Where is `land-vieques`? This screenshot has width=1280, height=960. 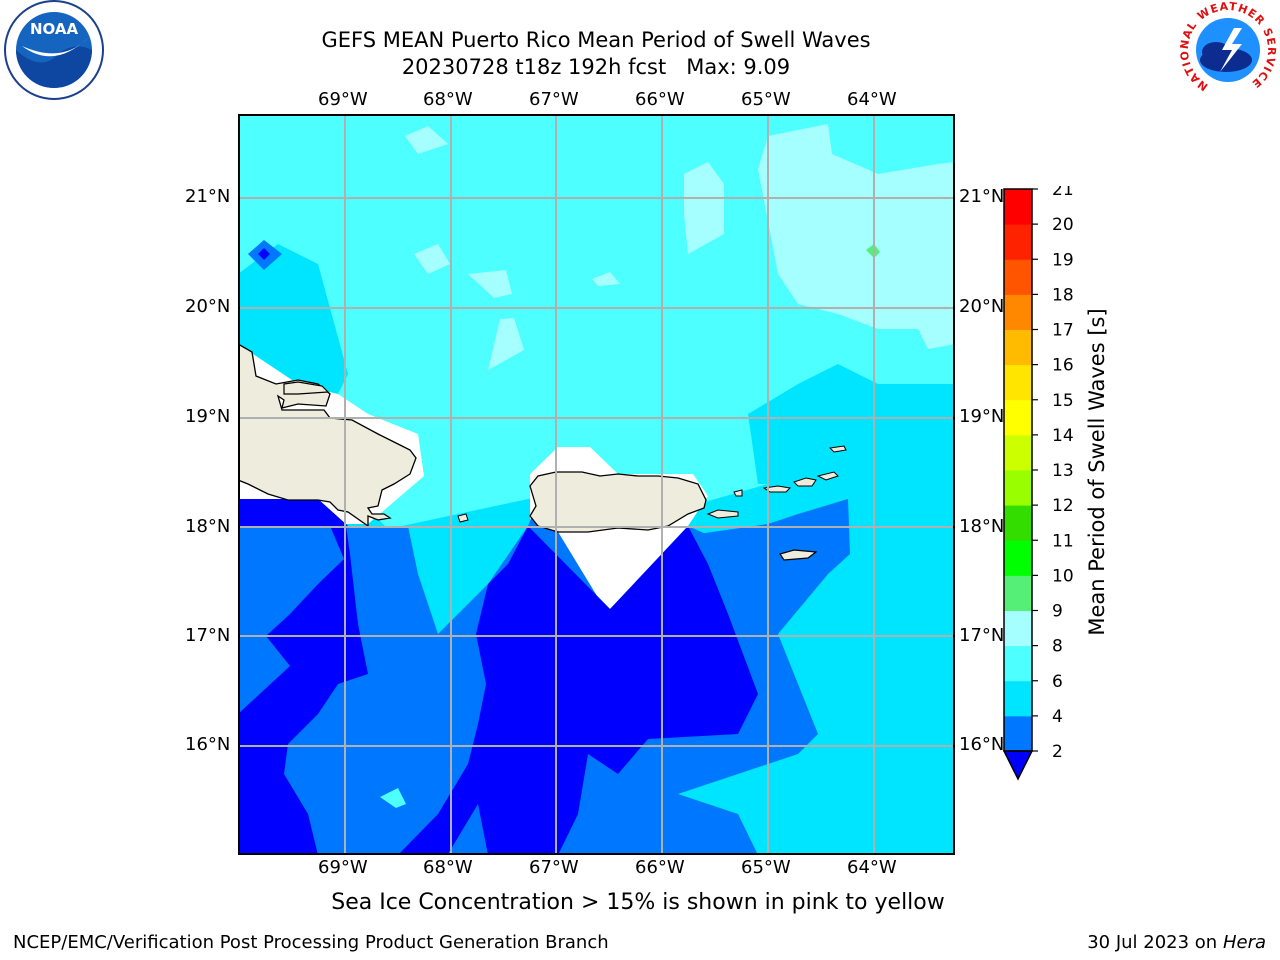 land-vieques is located at coordinates (738, 493).